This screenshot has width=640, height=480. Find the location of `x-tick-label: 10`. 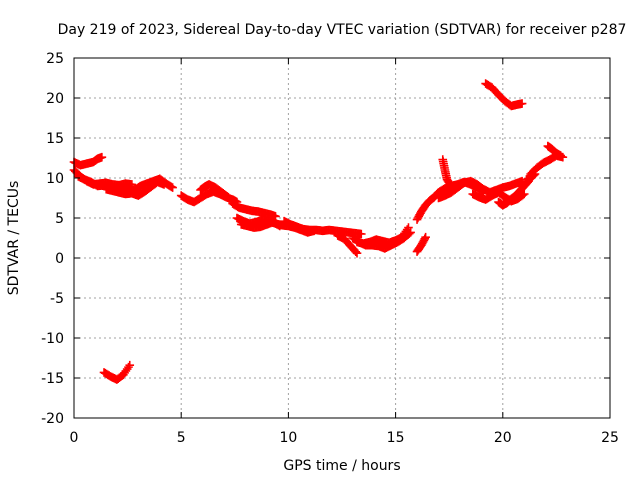

x-tick-label: 10 is located at coordinates (288, 438).